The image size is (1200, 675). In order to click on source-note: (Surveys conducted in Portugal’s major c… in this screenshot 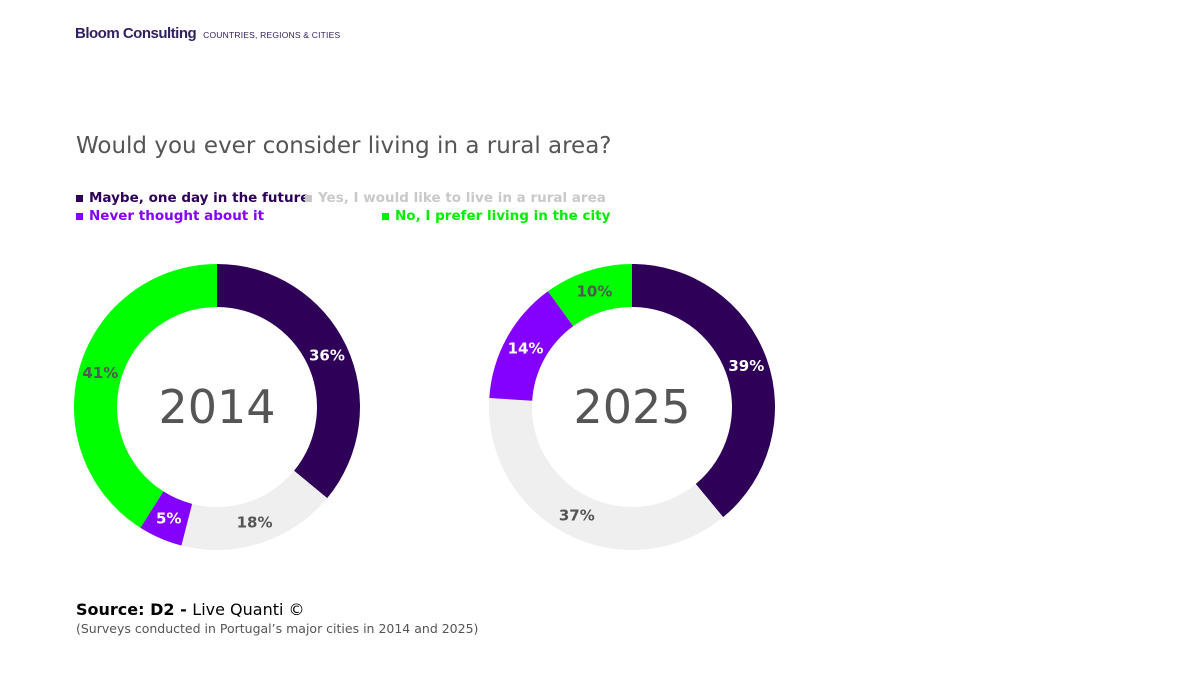, I will do `click(277, 628)`.